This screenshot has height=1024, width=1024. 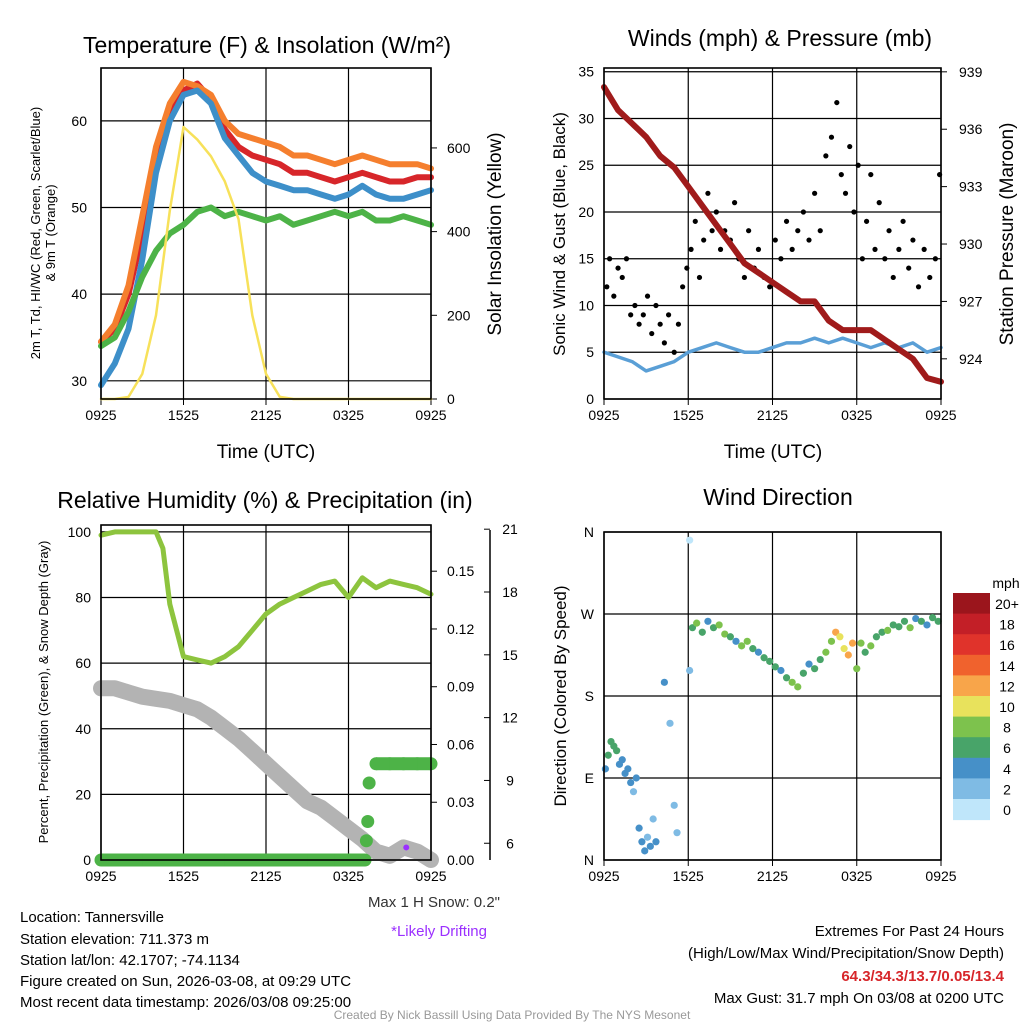 What do you see at coordinates (265, 876) in the screenshot?
I see `rh-x-tick-label: 2125` at bounding box center [265, 876].